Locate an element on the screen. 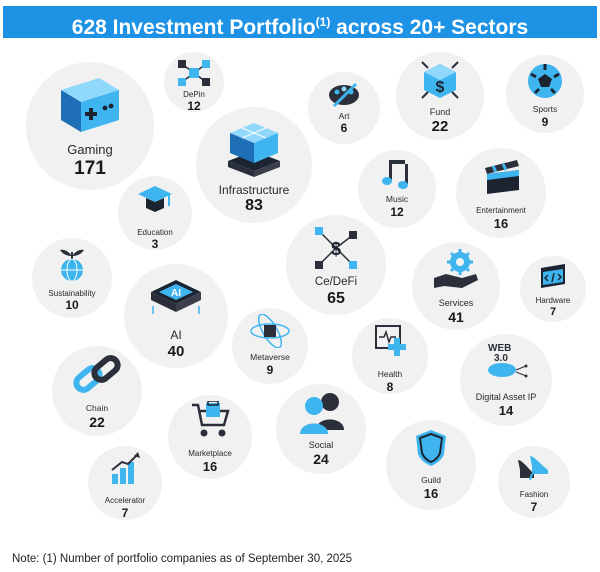 This screenshot has width=600, height=572. sector-label: Fund is located at coordinates (440, 112).